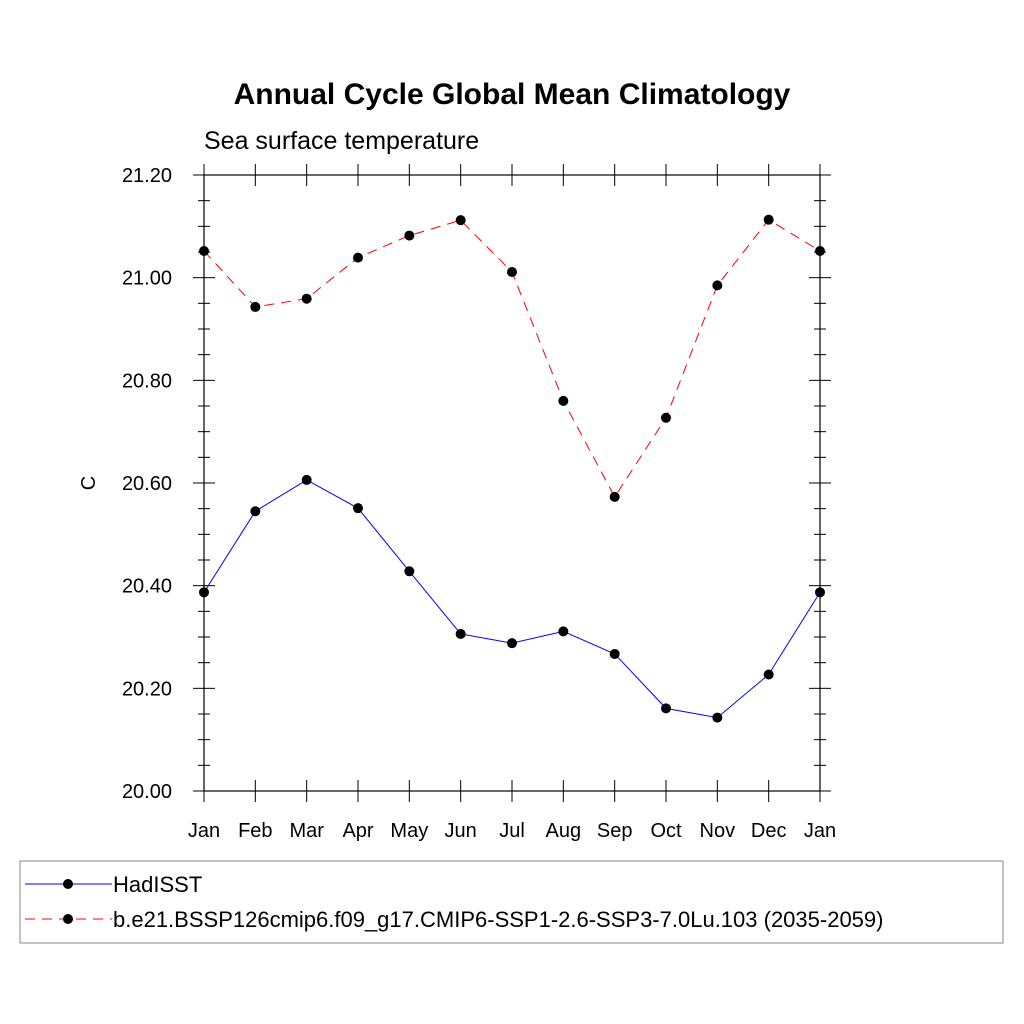 Image resolution: width=1024 pixels, height=1024 pixels. I want to click on y-tick-label: 21.00, so click(147, 279).